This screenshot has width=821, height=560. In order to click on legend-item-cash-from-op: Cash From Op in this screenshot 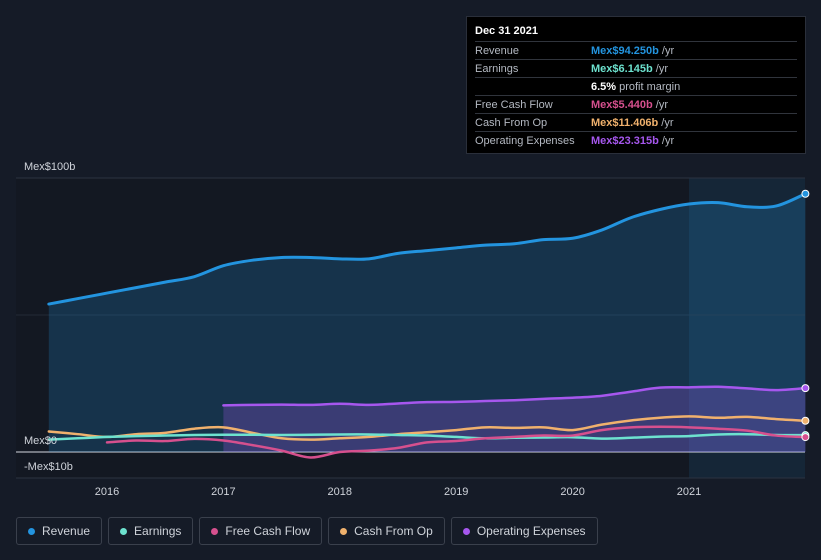, I will do `click(386, 531)`.